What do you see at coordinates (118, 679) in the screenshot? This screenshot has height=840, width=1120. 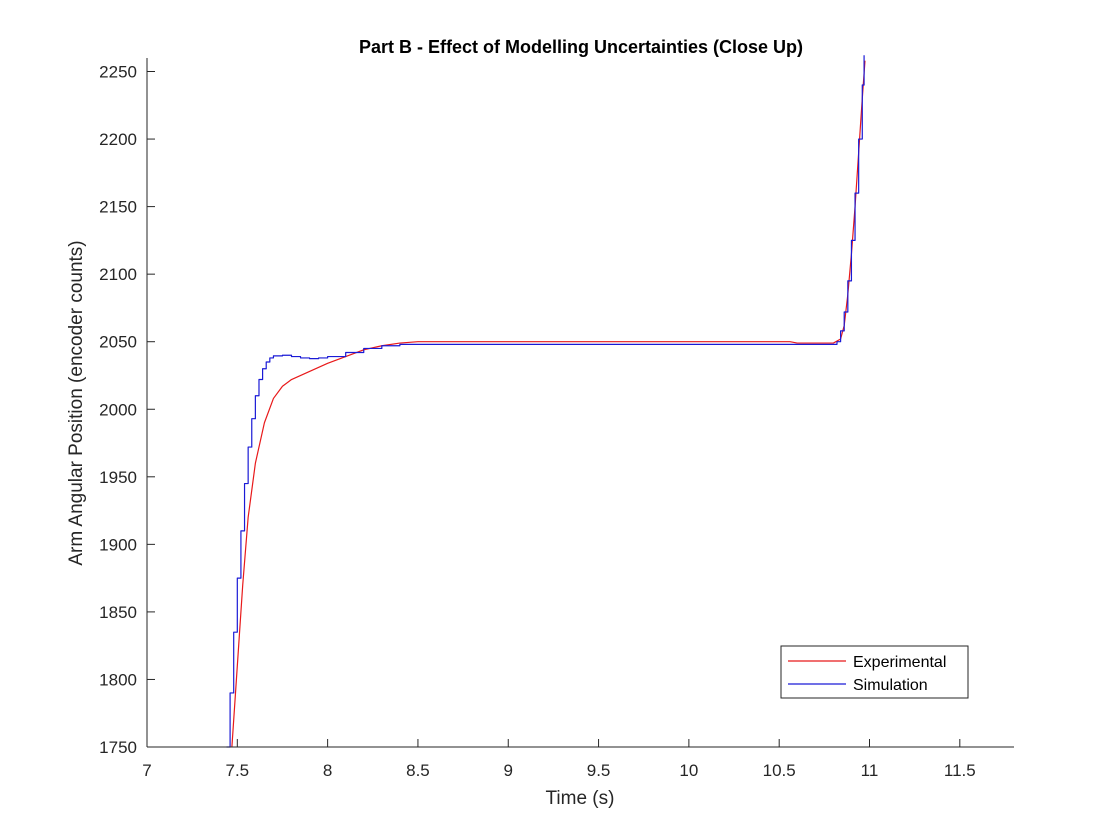 I see `y-tick-label: 1800` at bounding box center [118, 679].